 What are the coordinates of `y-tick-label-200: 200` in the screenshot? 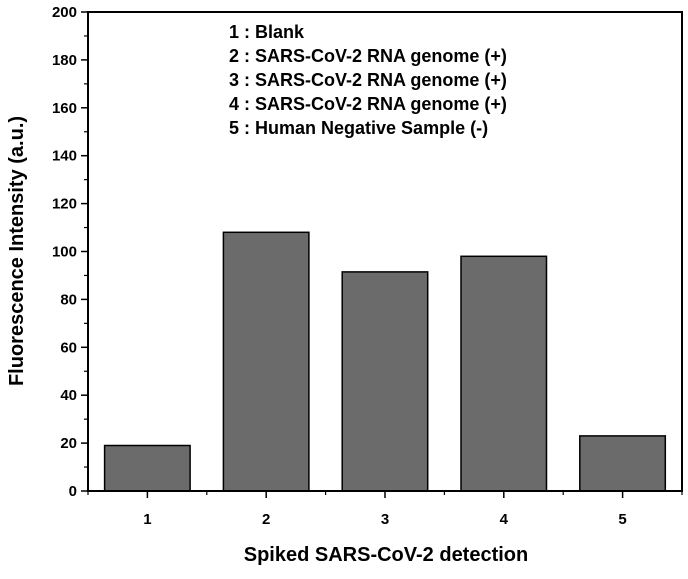 It's located at (64, 12).